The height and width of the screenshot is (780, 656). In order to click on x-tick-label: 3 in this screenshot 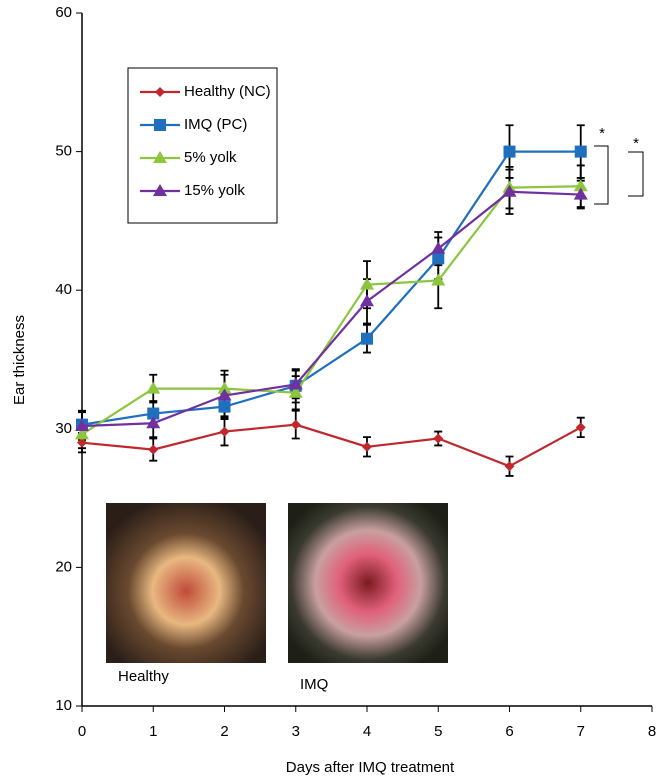, I will do `click(296, 731)`.